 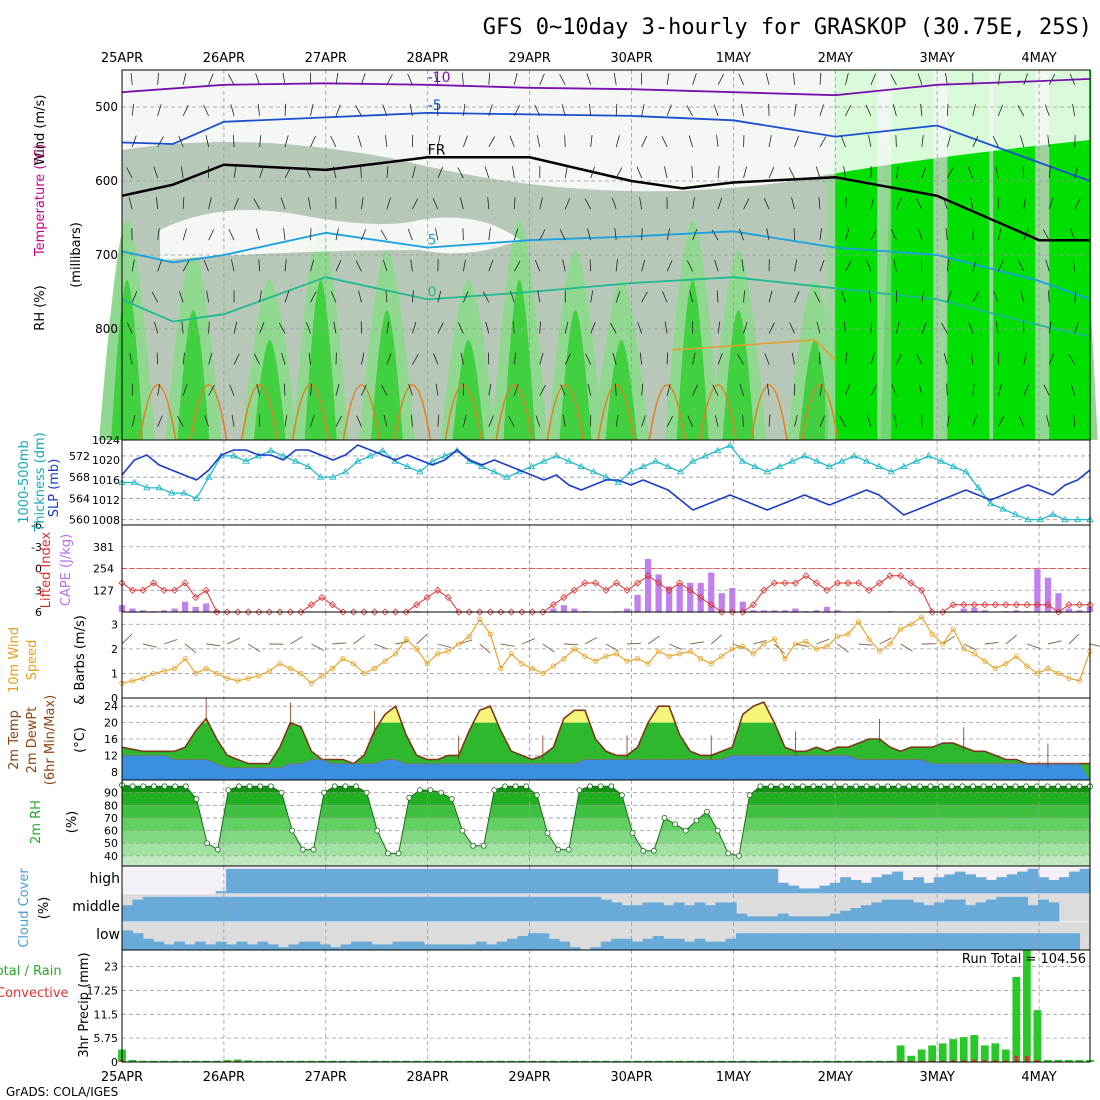 I want to click on p1-ylabel-temp: Temperature (°C), so click(x=40, y=200).